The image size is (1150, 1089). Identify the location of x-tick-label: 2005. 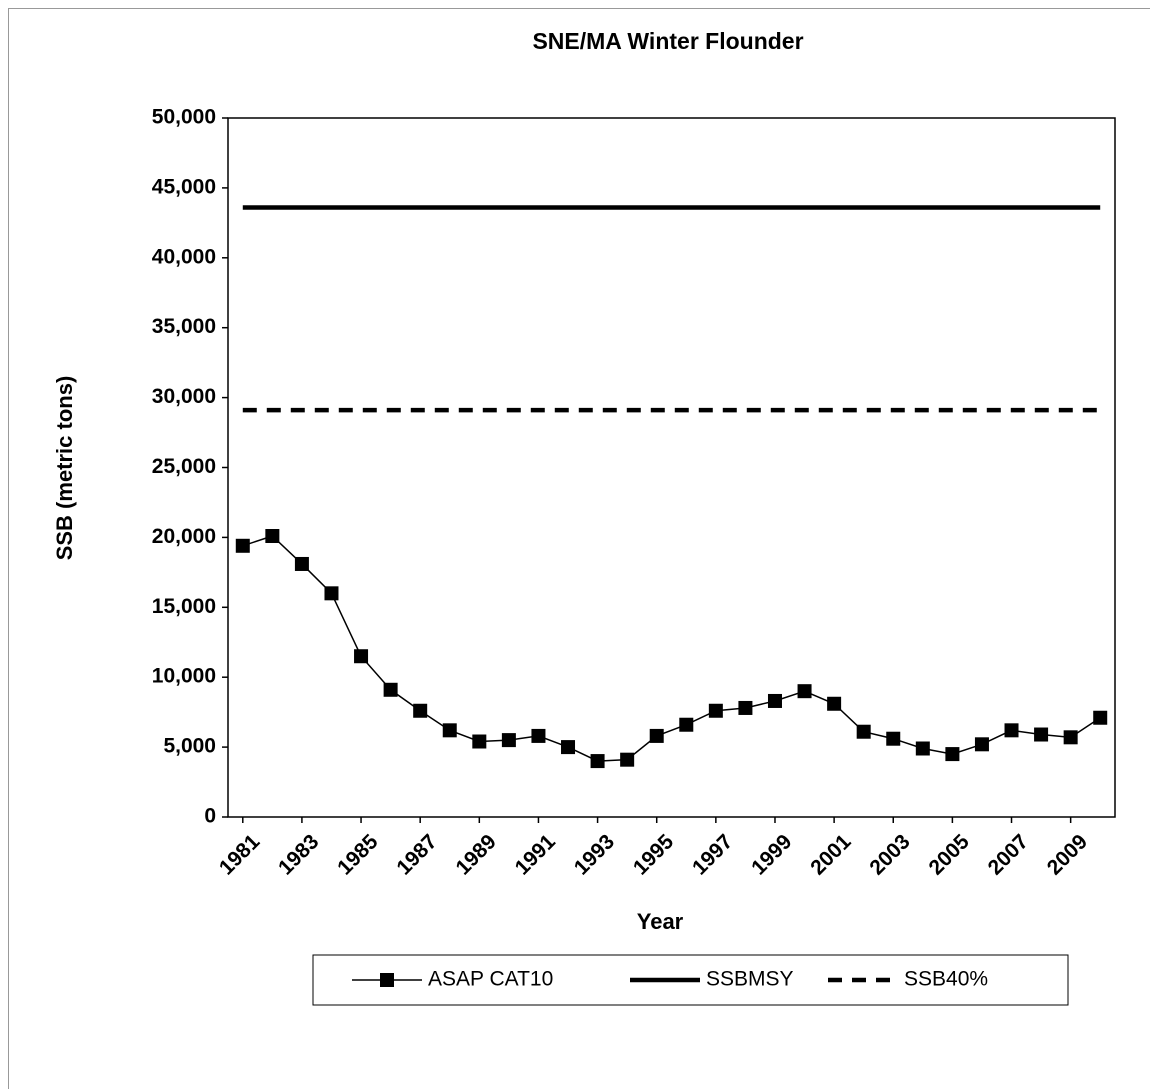
(950, 855).